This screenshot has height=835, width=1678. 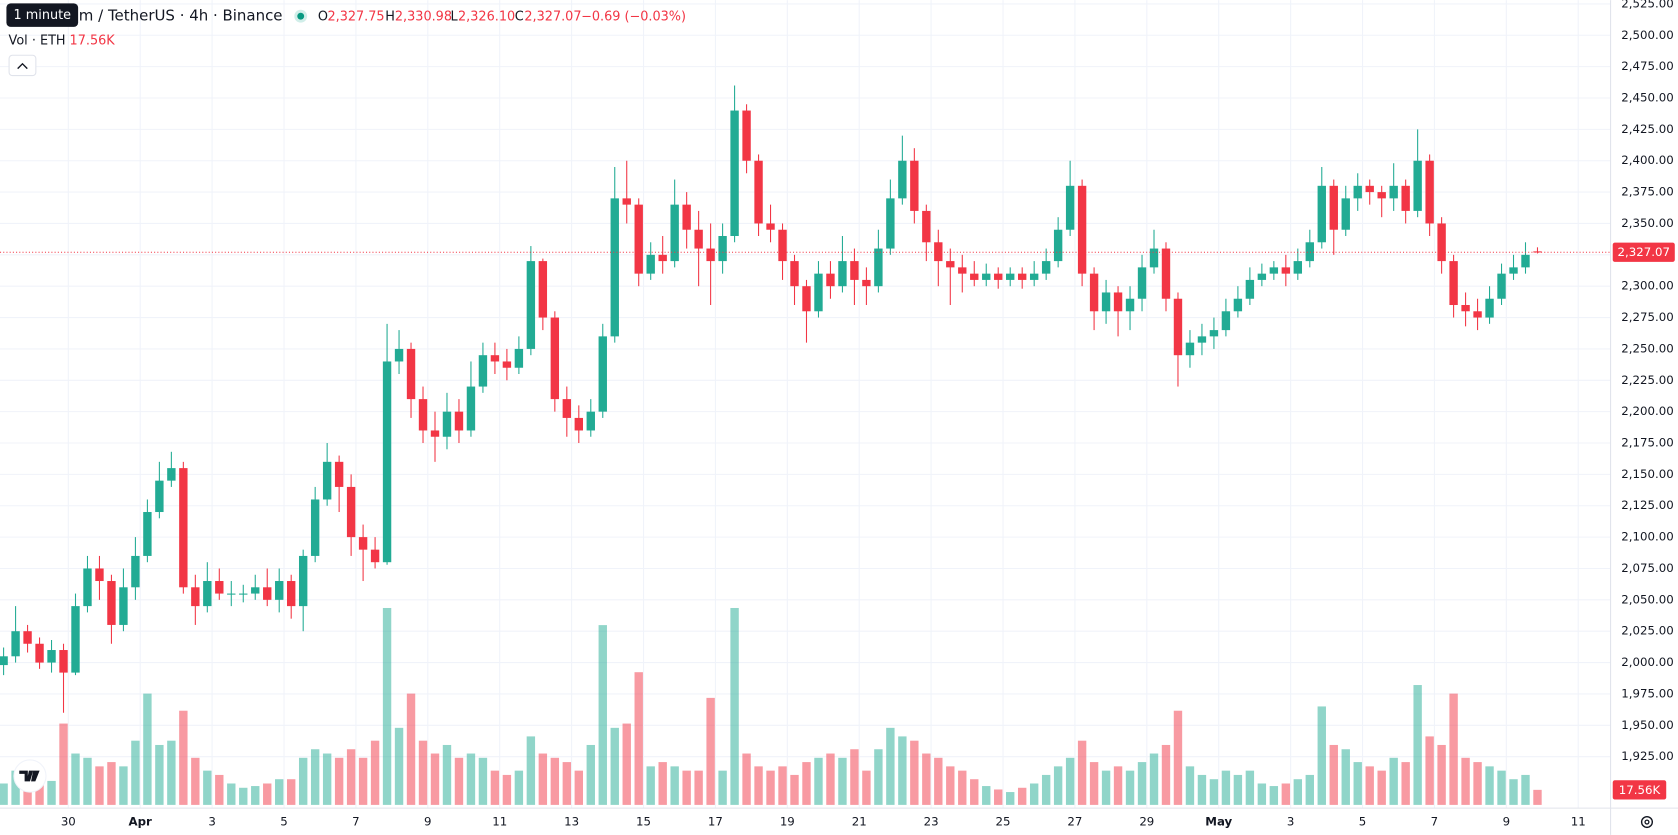 I want to click on open-label: O, so click(x=323, y=17).